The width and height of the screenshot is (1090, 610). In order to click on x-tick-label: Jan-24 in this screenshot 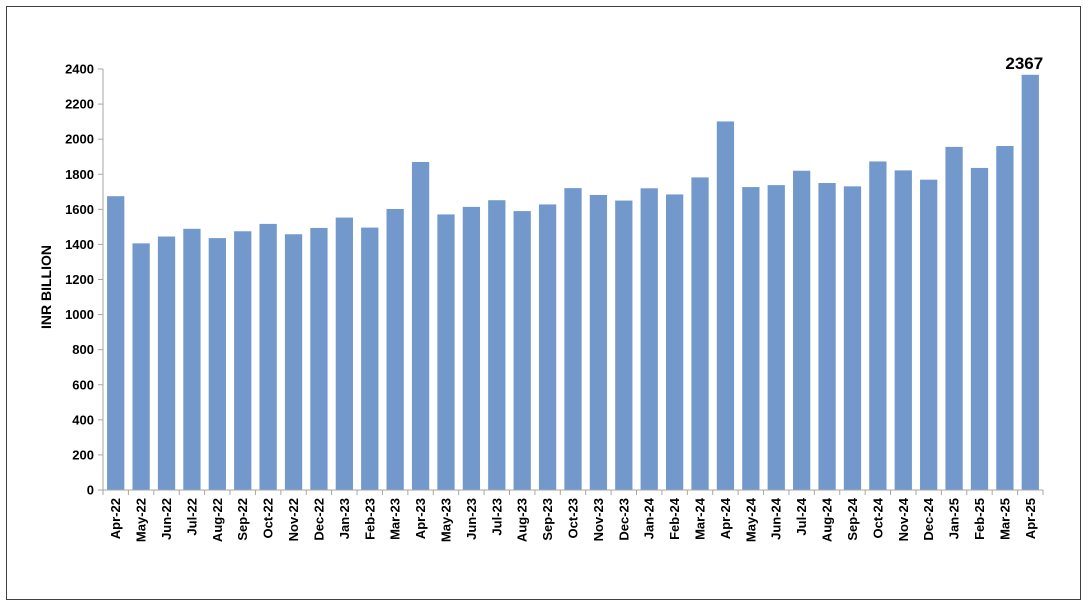, I will do `click(649, 518)`.